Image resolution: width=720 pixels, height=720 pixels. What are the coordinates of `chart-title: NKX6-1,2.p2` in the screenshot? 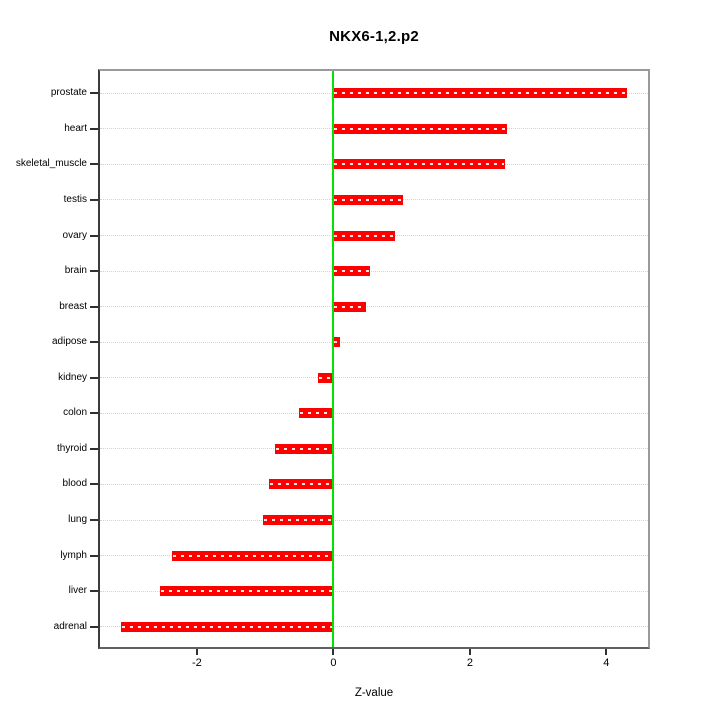 It's located at (374, 36).